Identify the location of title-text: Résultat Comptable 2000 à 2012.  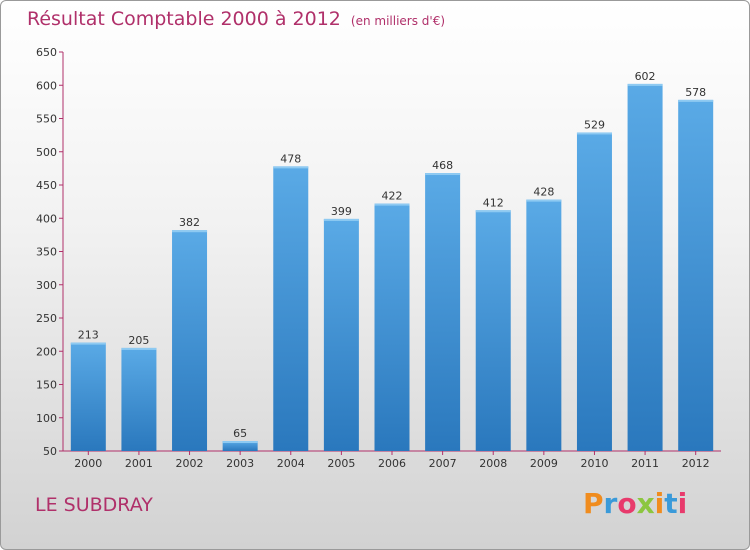
(184, 19).